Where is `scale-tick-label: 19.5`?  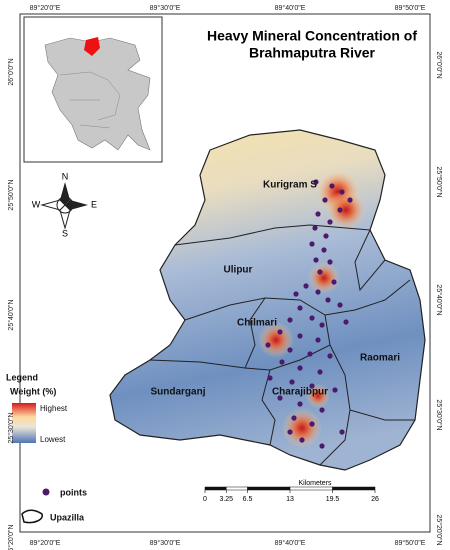 scale-tick-label: 19.5 is located at coordinates (333, 499).